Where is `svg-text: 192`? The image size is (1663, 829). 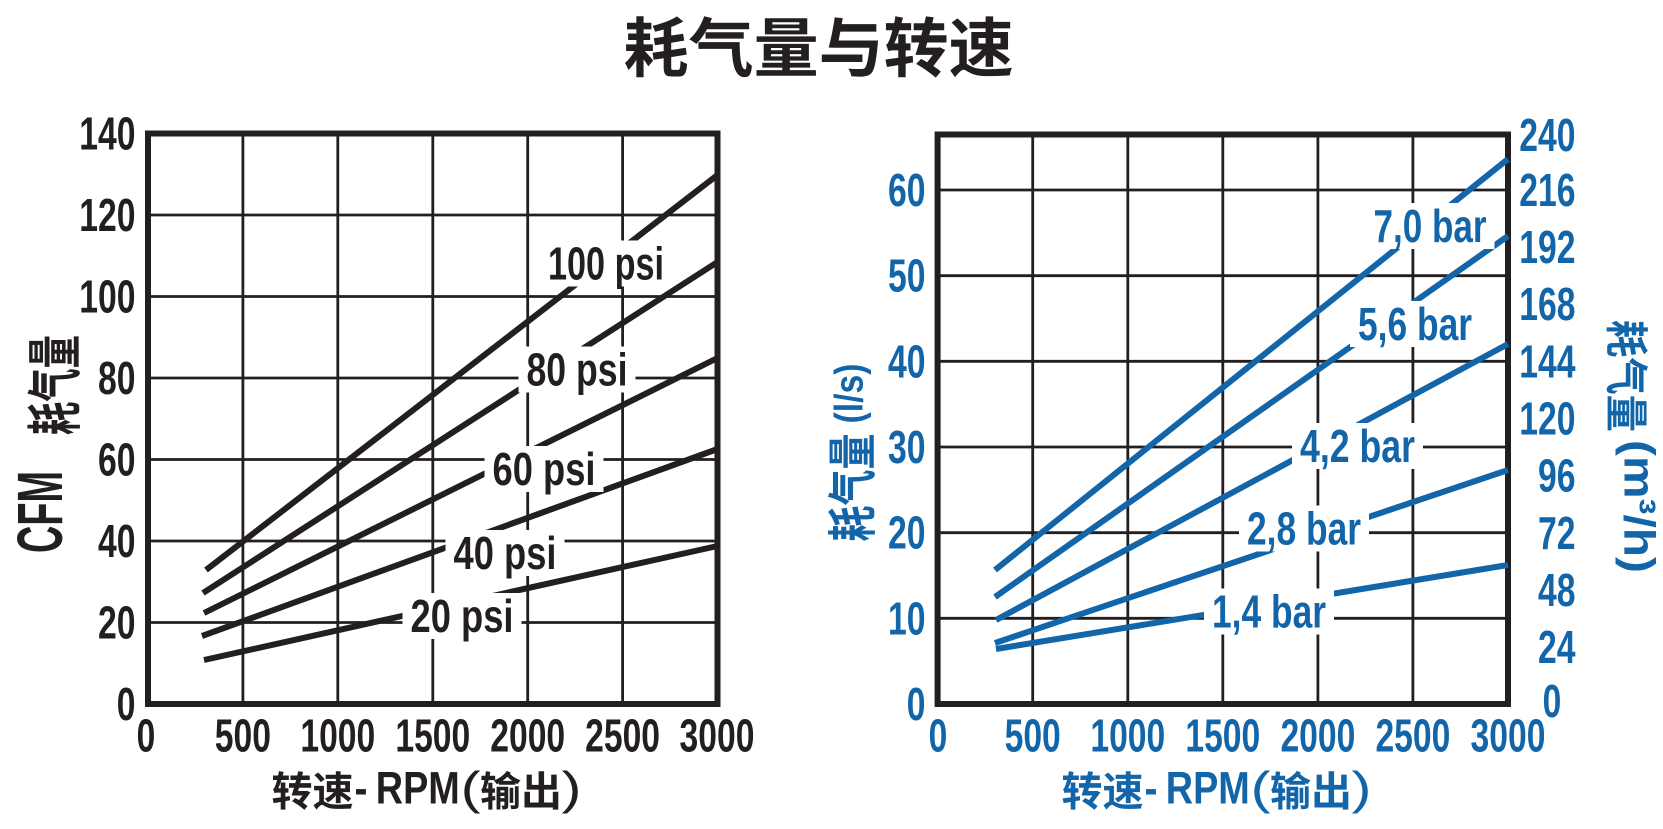
svg-text: 192 is located at coordinates (1547, 247).